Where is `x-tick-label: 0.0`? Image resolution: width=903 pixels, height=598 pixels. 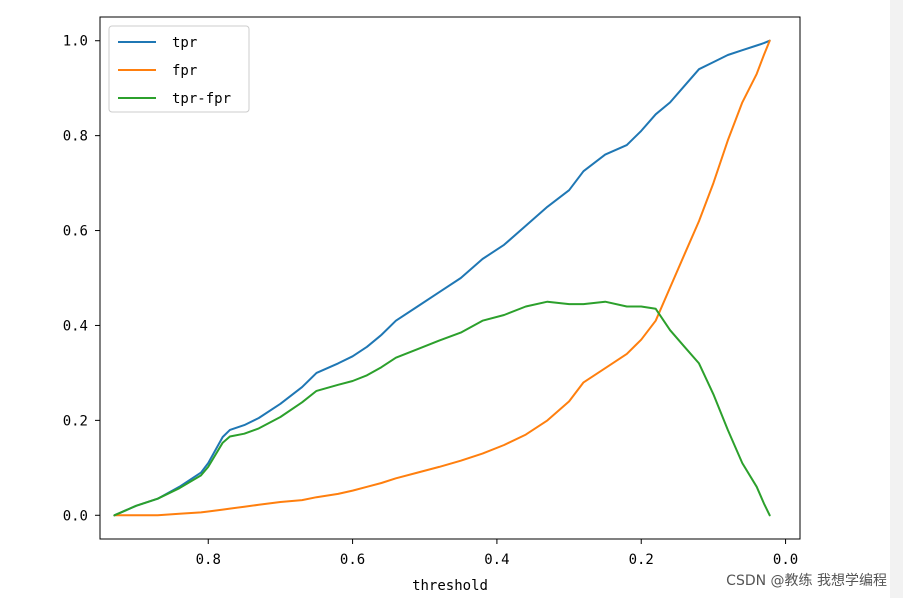
x-tick-label: 0.0 is located at coordinates (785, 560).